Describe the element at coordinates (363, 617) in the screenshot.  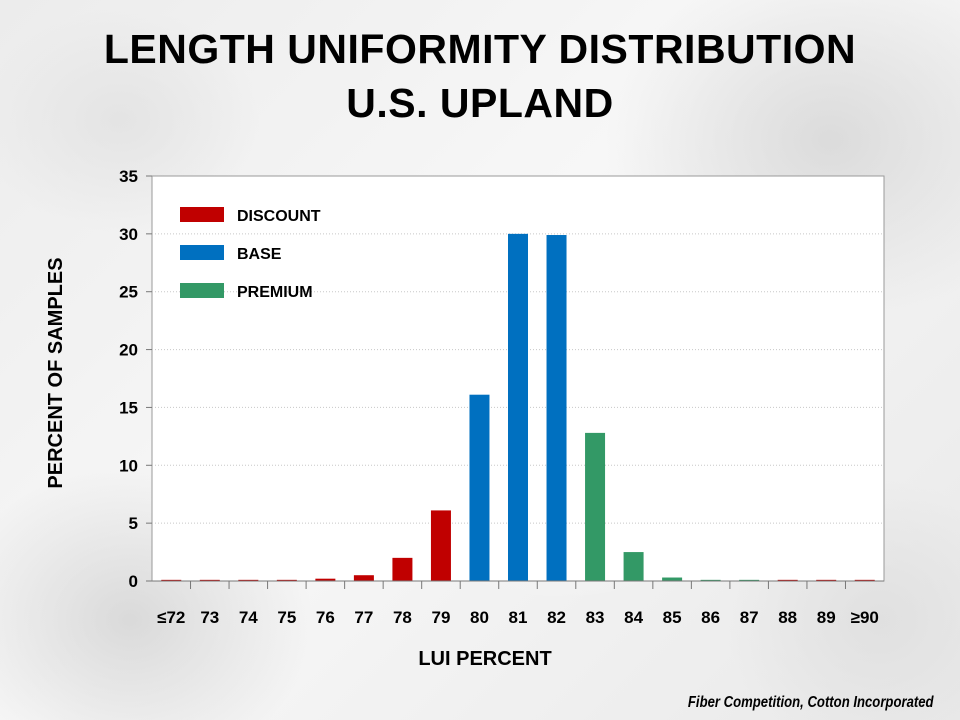
I see `x-tick-label: 77` at that location.